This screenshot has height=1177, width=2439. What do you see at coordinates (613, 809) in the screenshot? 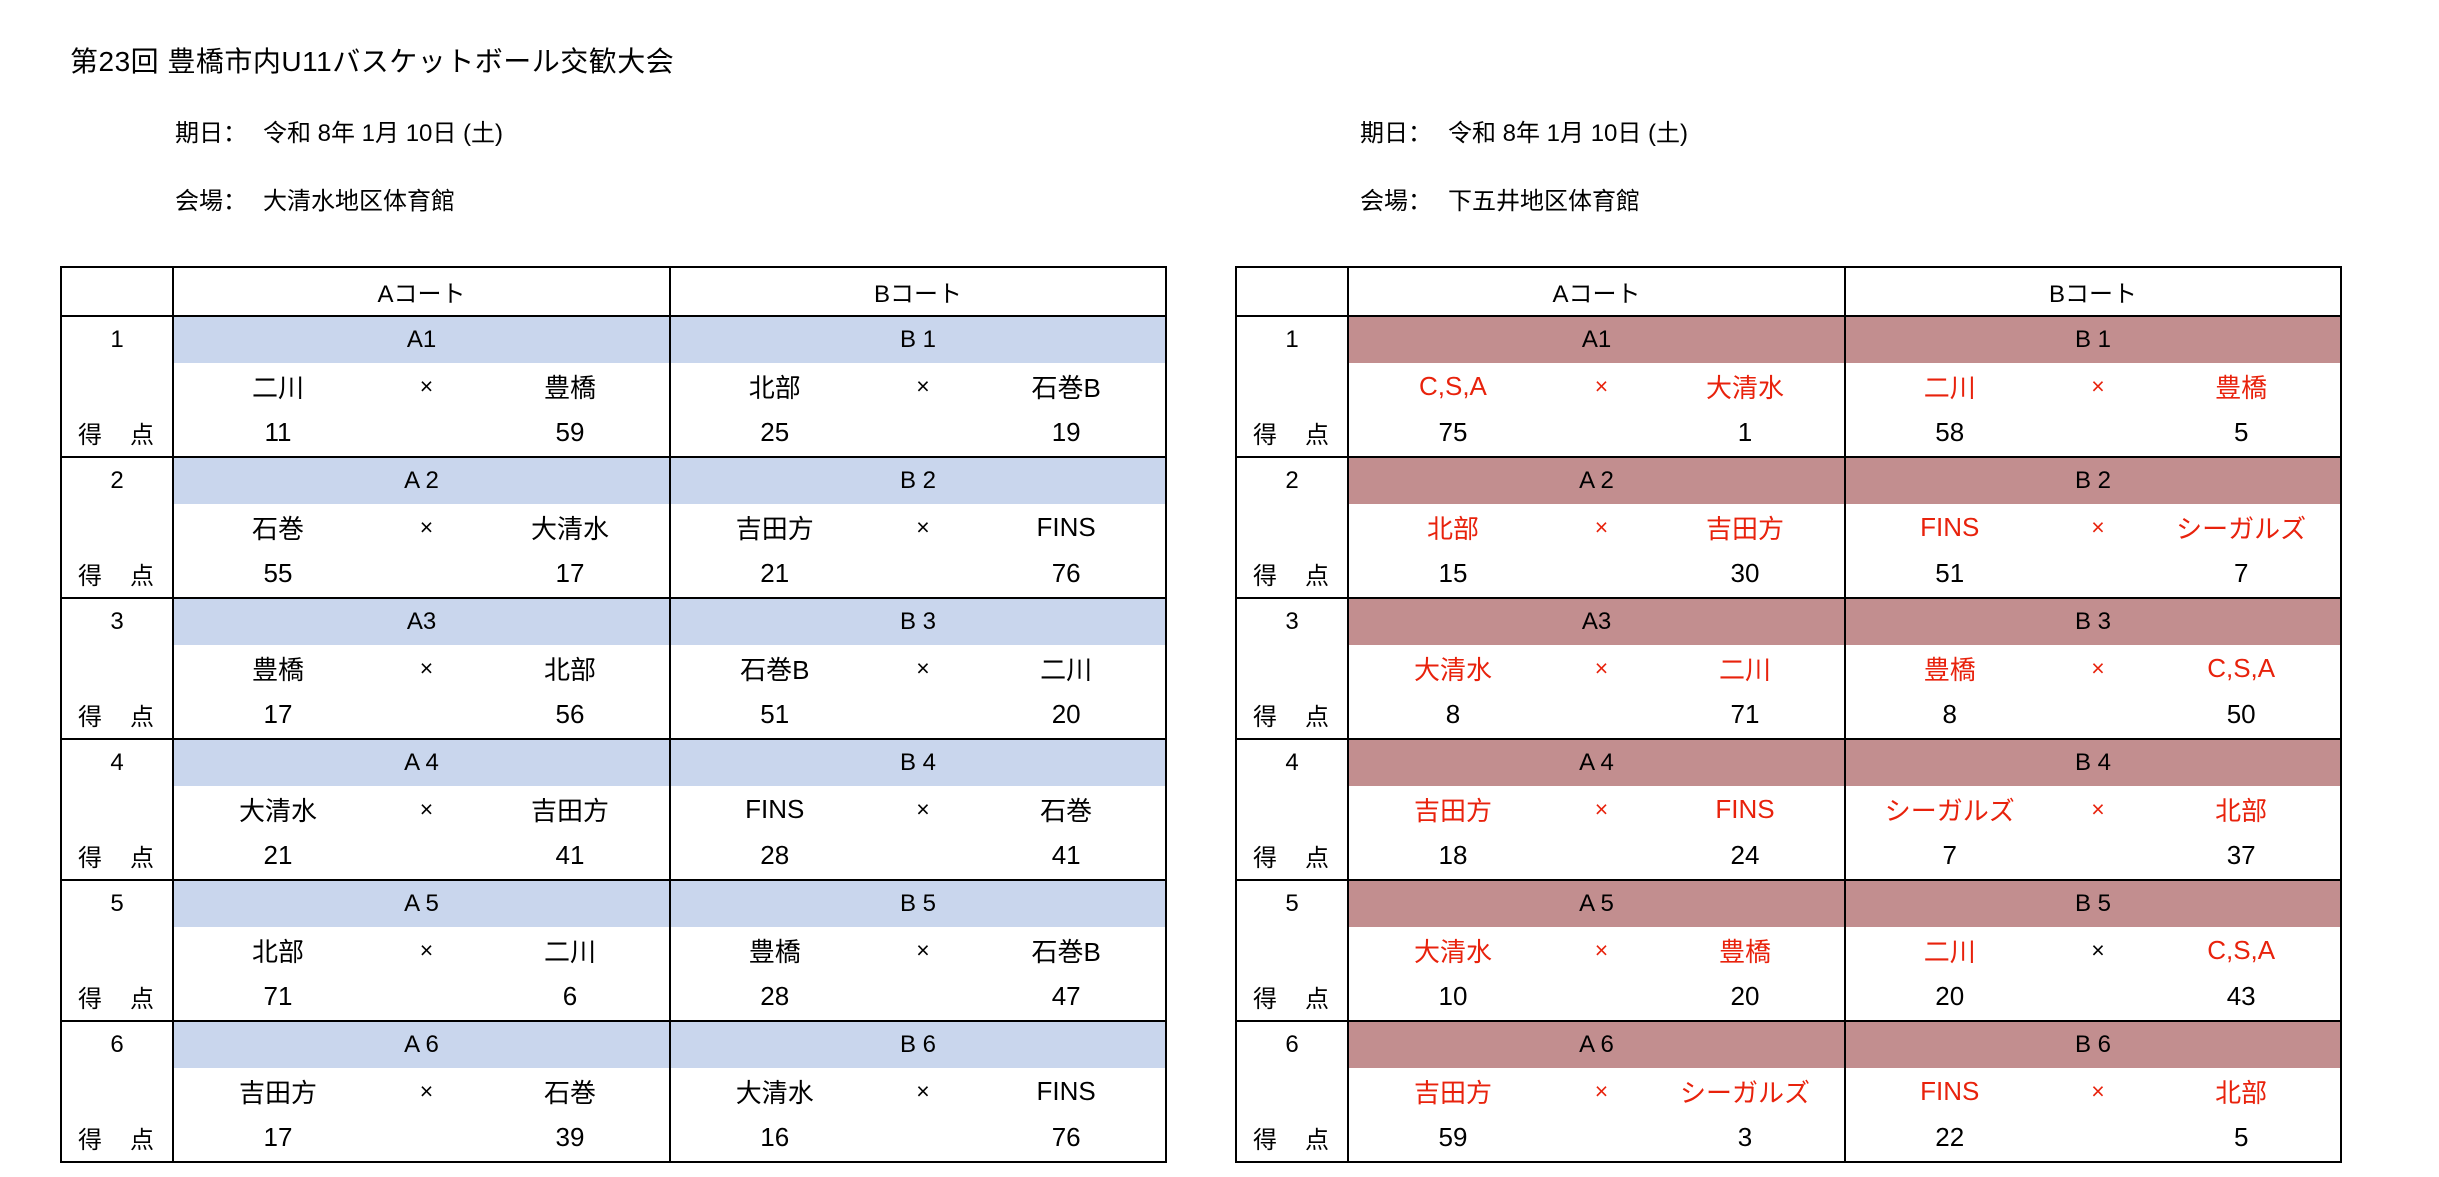
I see `game-banner-row: 4 得 点 A 4 B 4` at bounding box center [613, 809].